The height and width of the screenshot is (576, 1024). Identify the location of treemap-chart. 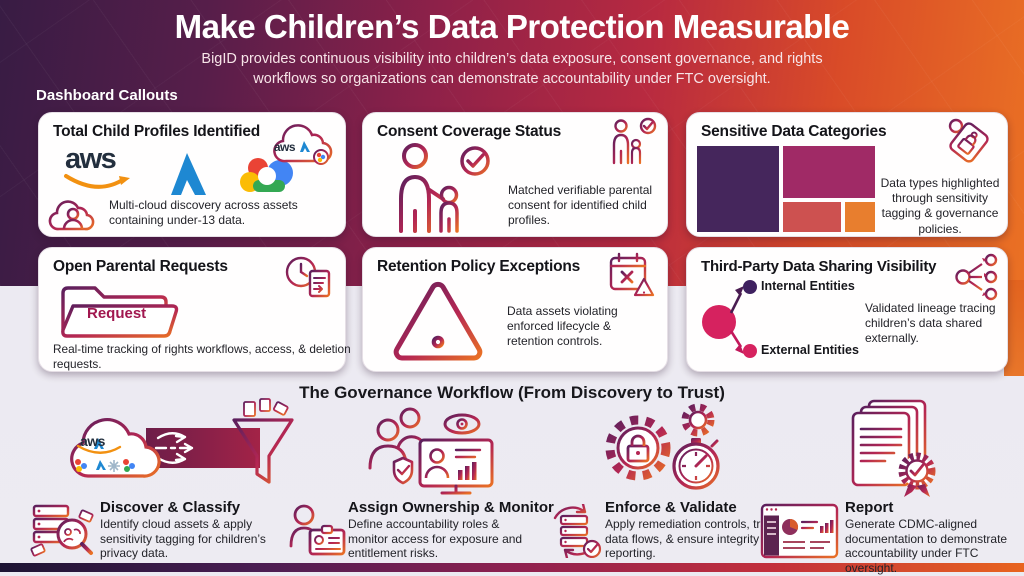
(786, 189).